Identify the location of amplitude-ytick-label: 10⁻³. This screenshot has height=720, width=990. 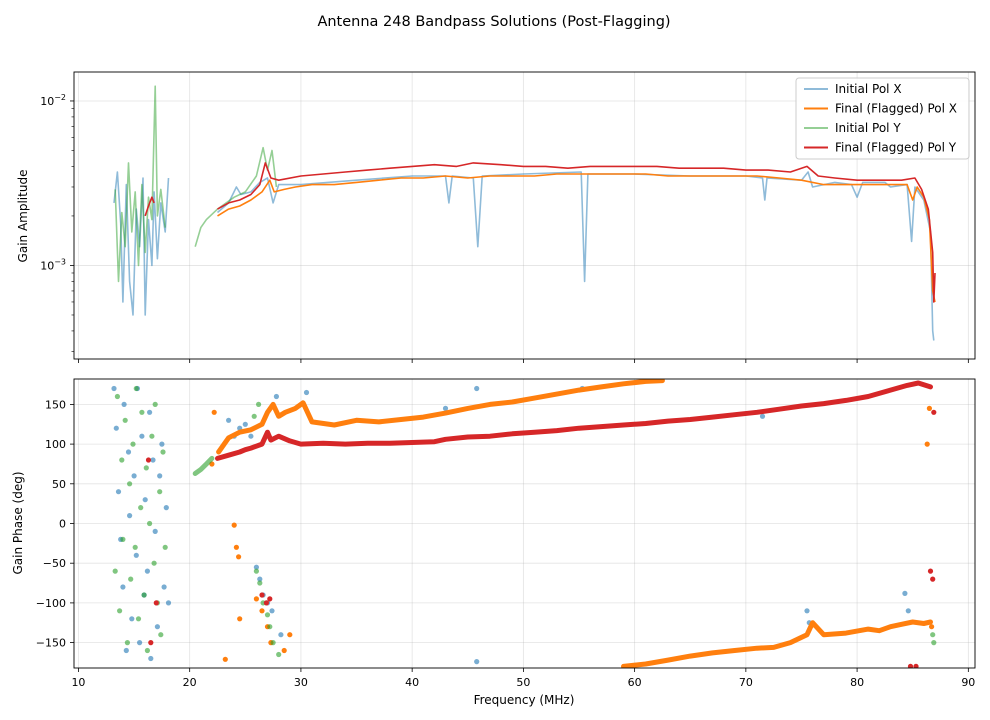
(53, 264).